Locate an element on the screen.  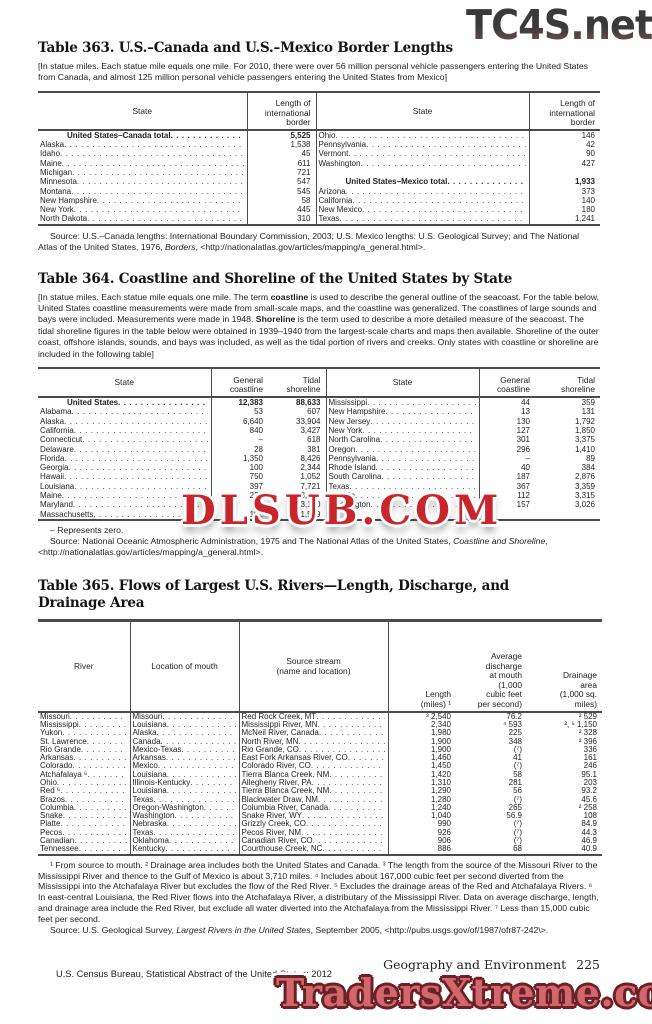
label-wrap: Canadian River, CO is located at coordinates (312, 841).